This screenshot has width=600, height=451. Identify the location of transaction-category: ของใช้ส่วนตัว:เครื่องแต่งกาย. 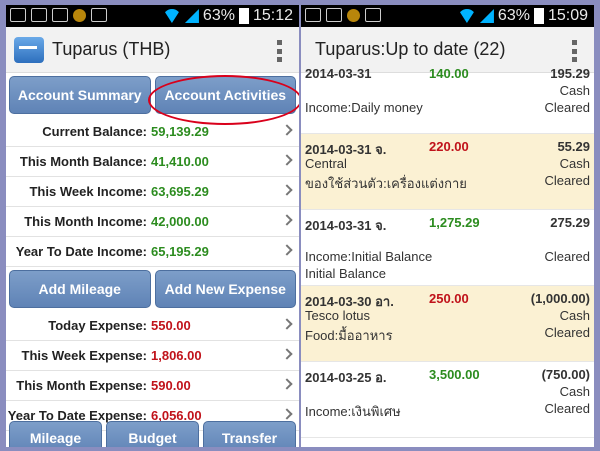
(386, 183).